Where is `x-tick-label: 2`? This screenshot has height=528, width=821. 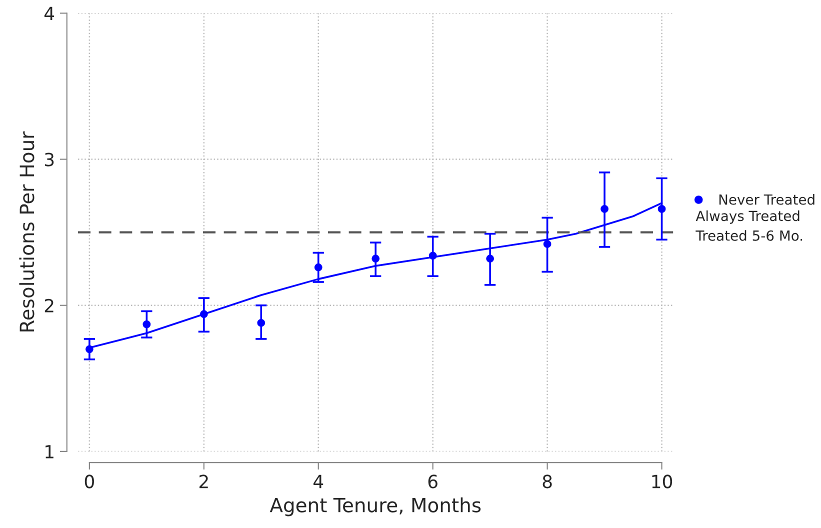
x-tick-label: 2 is located at coordinates (203, 481).